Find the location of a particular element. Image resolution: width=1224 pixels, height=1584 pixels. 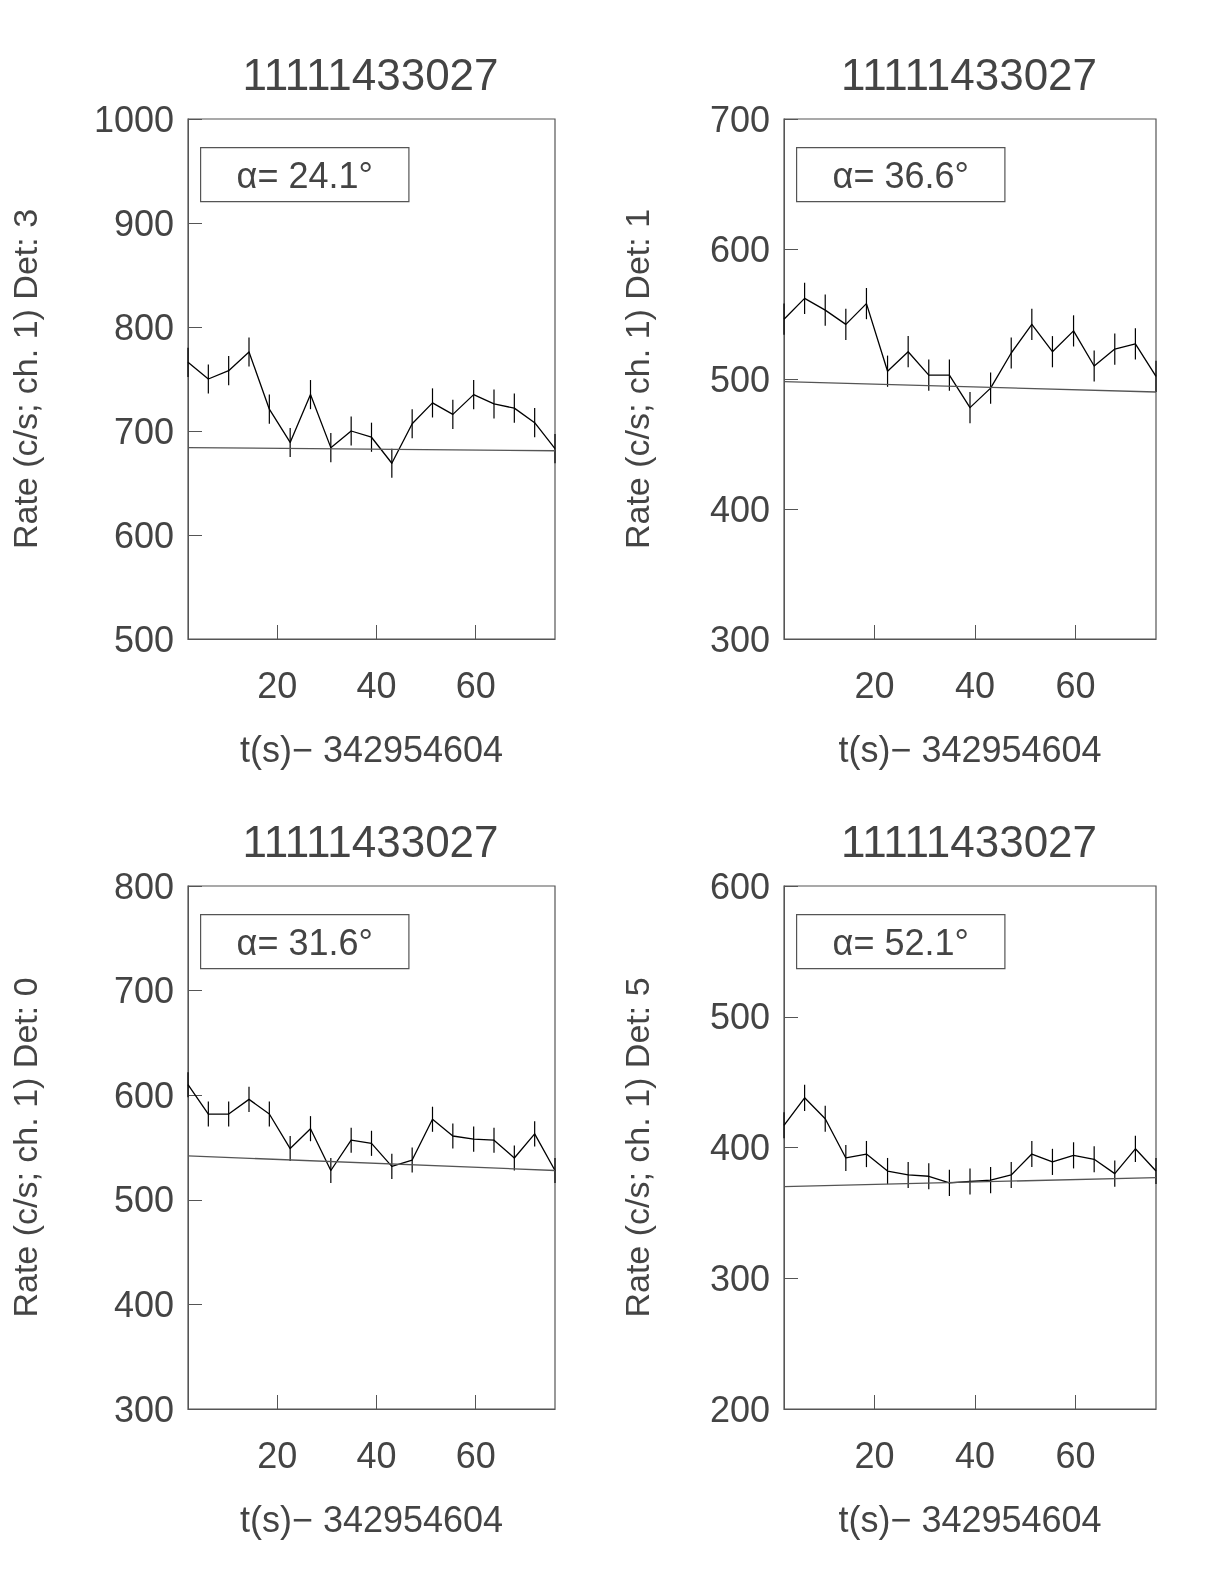

y-axis-title: Rate (c/s; ch. 1) Det: 0 is located at coordinates (25, 1147).